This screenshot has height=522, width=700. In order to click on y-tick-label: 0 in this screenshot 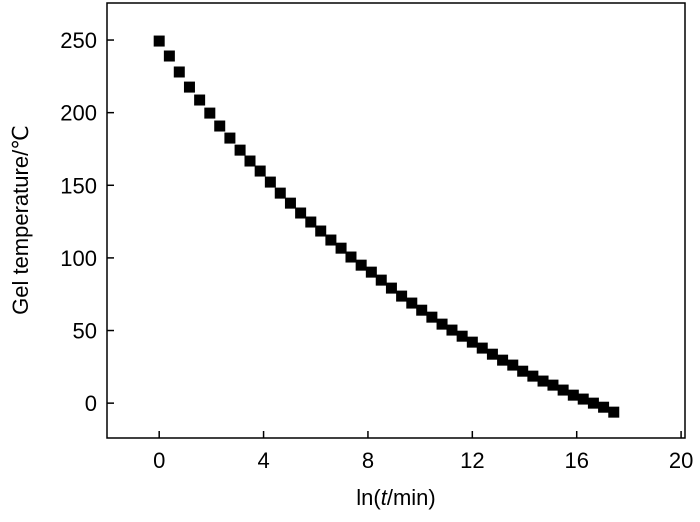, I will do `click(91, 403)`.